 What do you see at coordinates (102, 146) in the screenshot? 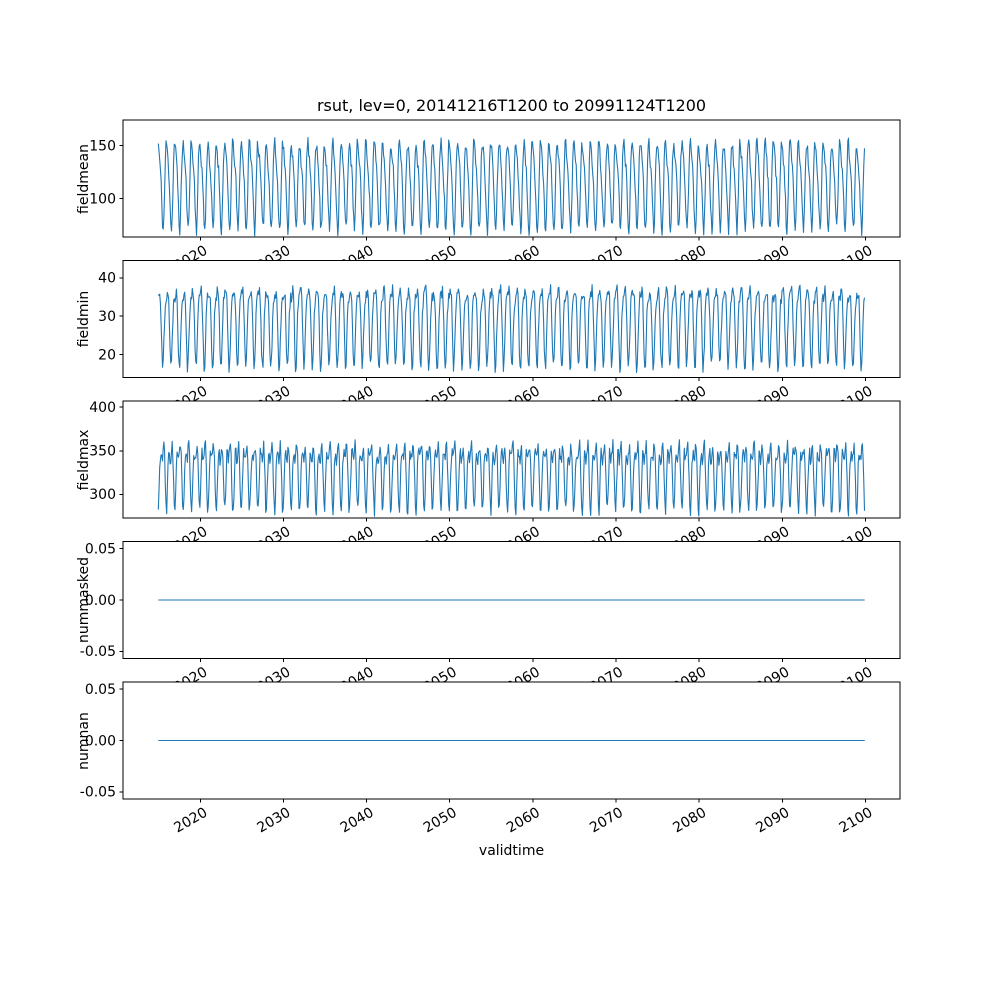
I see `svg-text: 150` at bounding box center [102, 146].